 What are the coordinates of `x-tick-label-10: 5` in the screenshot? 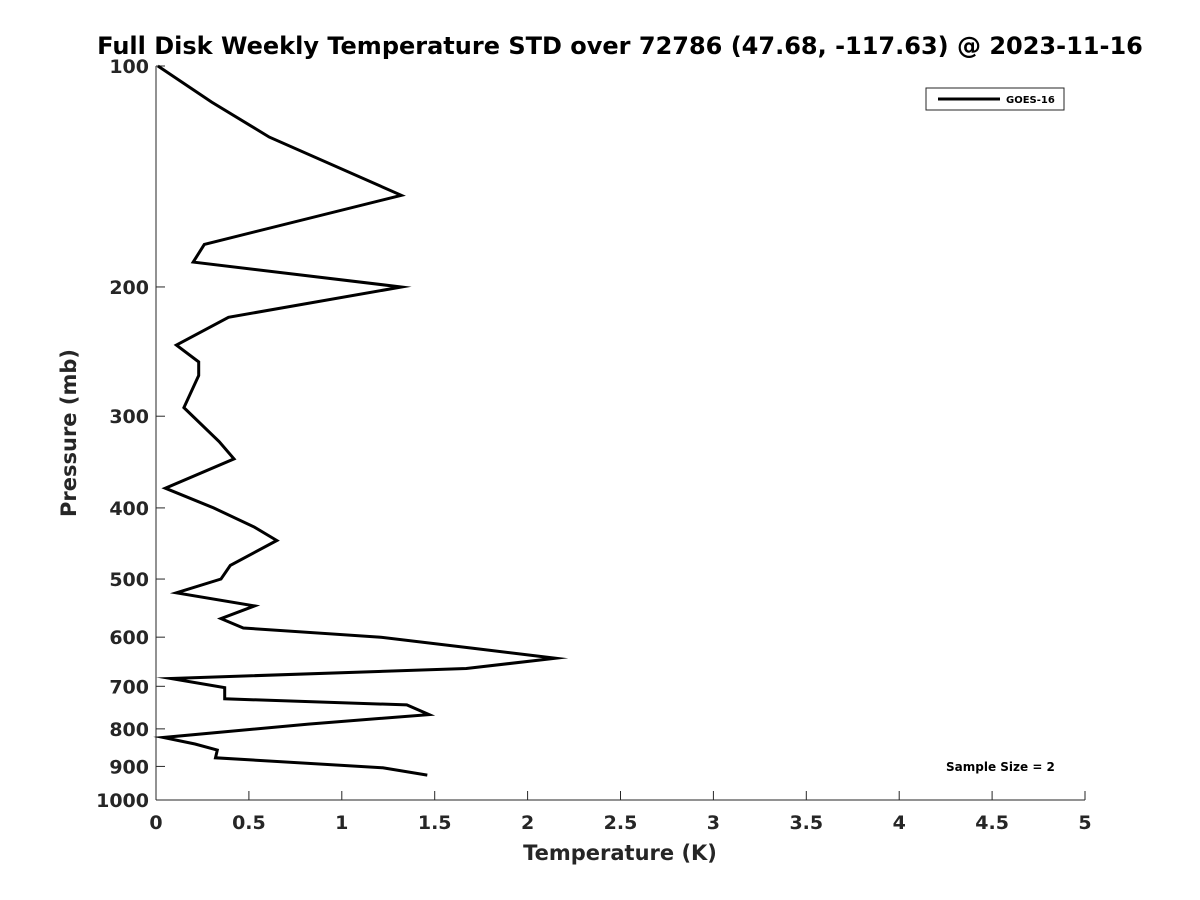 It's located at (1084, 823).